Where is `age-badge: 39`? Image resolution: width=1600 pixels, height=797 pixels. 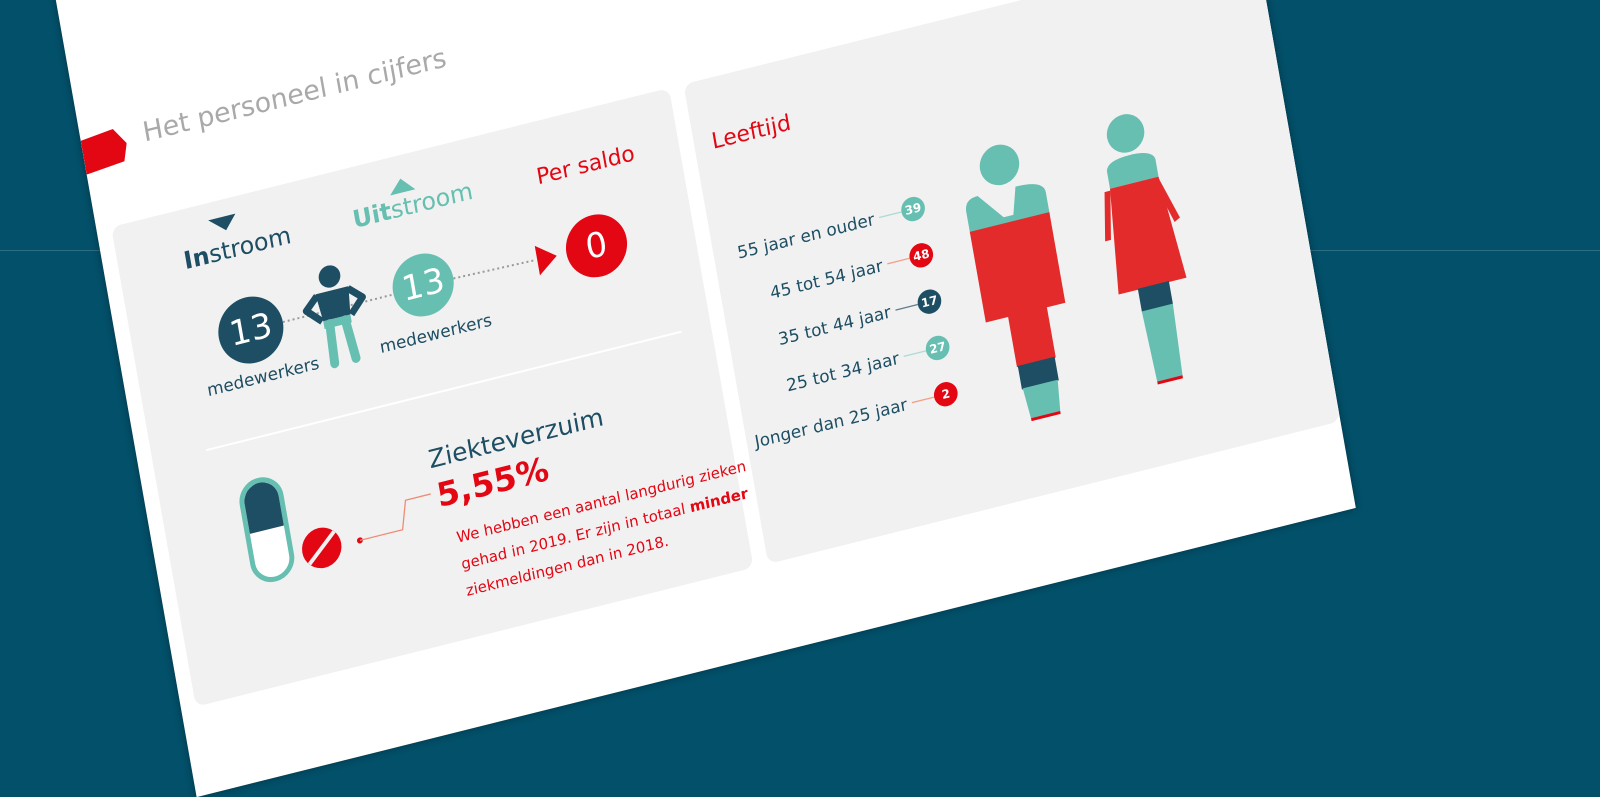 age-badge: 39 is located at coordinates (913, 209).